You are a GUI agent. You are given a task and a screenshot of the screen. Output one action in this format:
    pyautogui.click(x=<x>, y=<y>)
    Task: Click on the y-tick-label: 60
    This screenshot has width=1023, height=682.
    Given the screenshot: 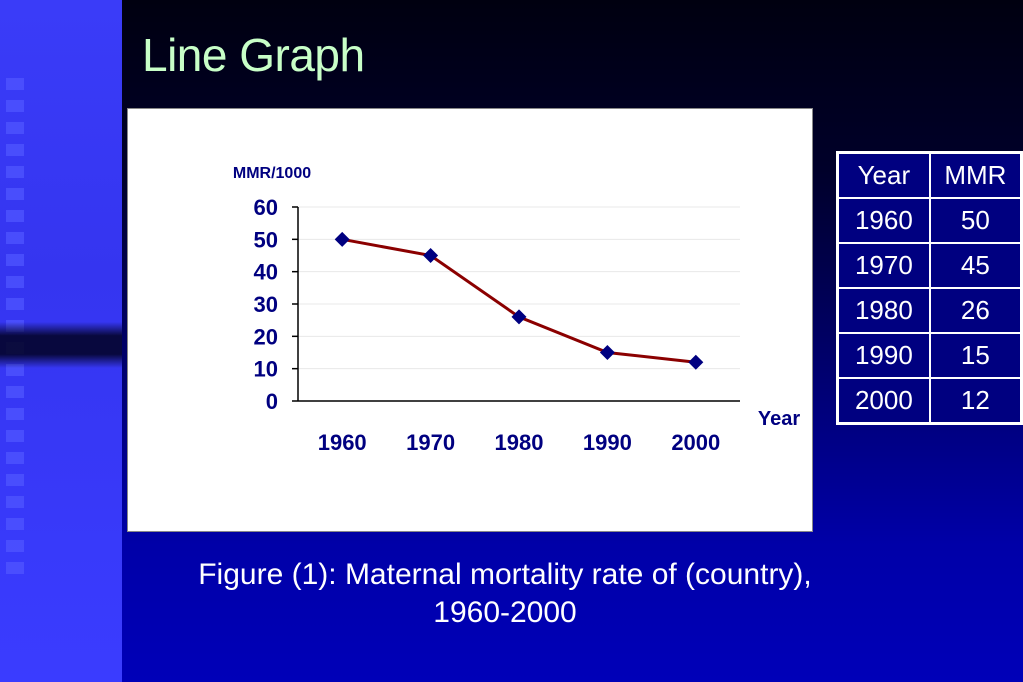 What is the action you would take?
    pyautogui.click(x=266, y=207)
    